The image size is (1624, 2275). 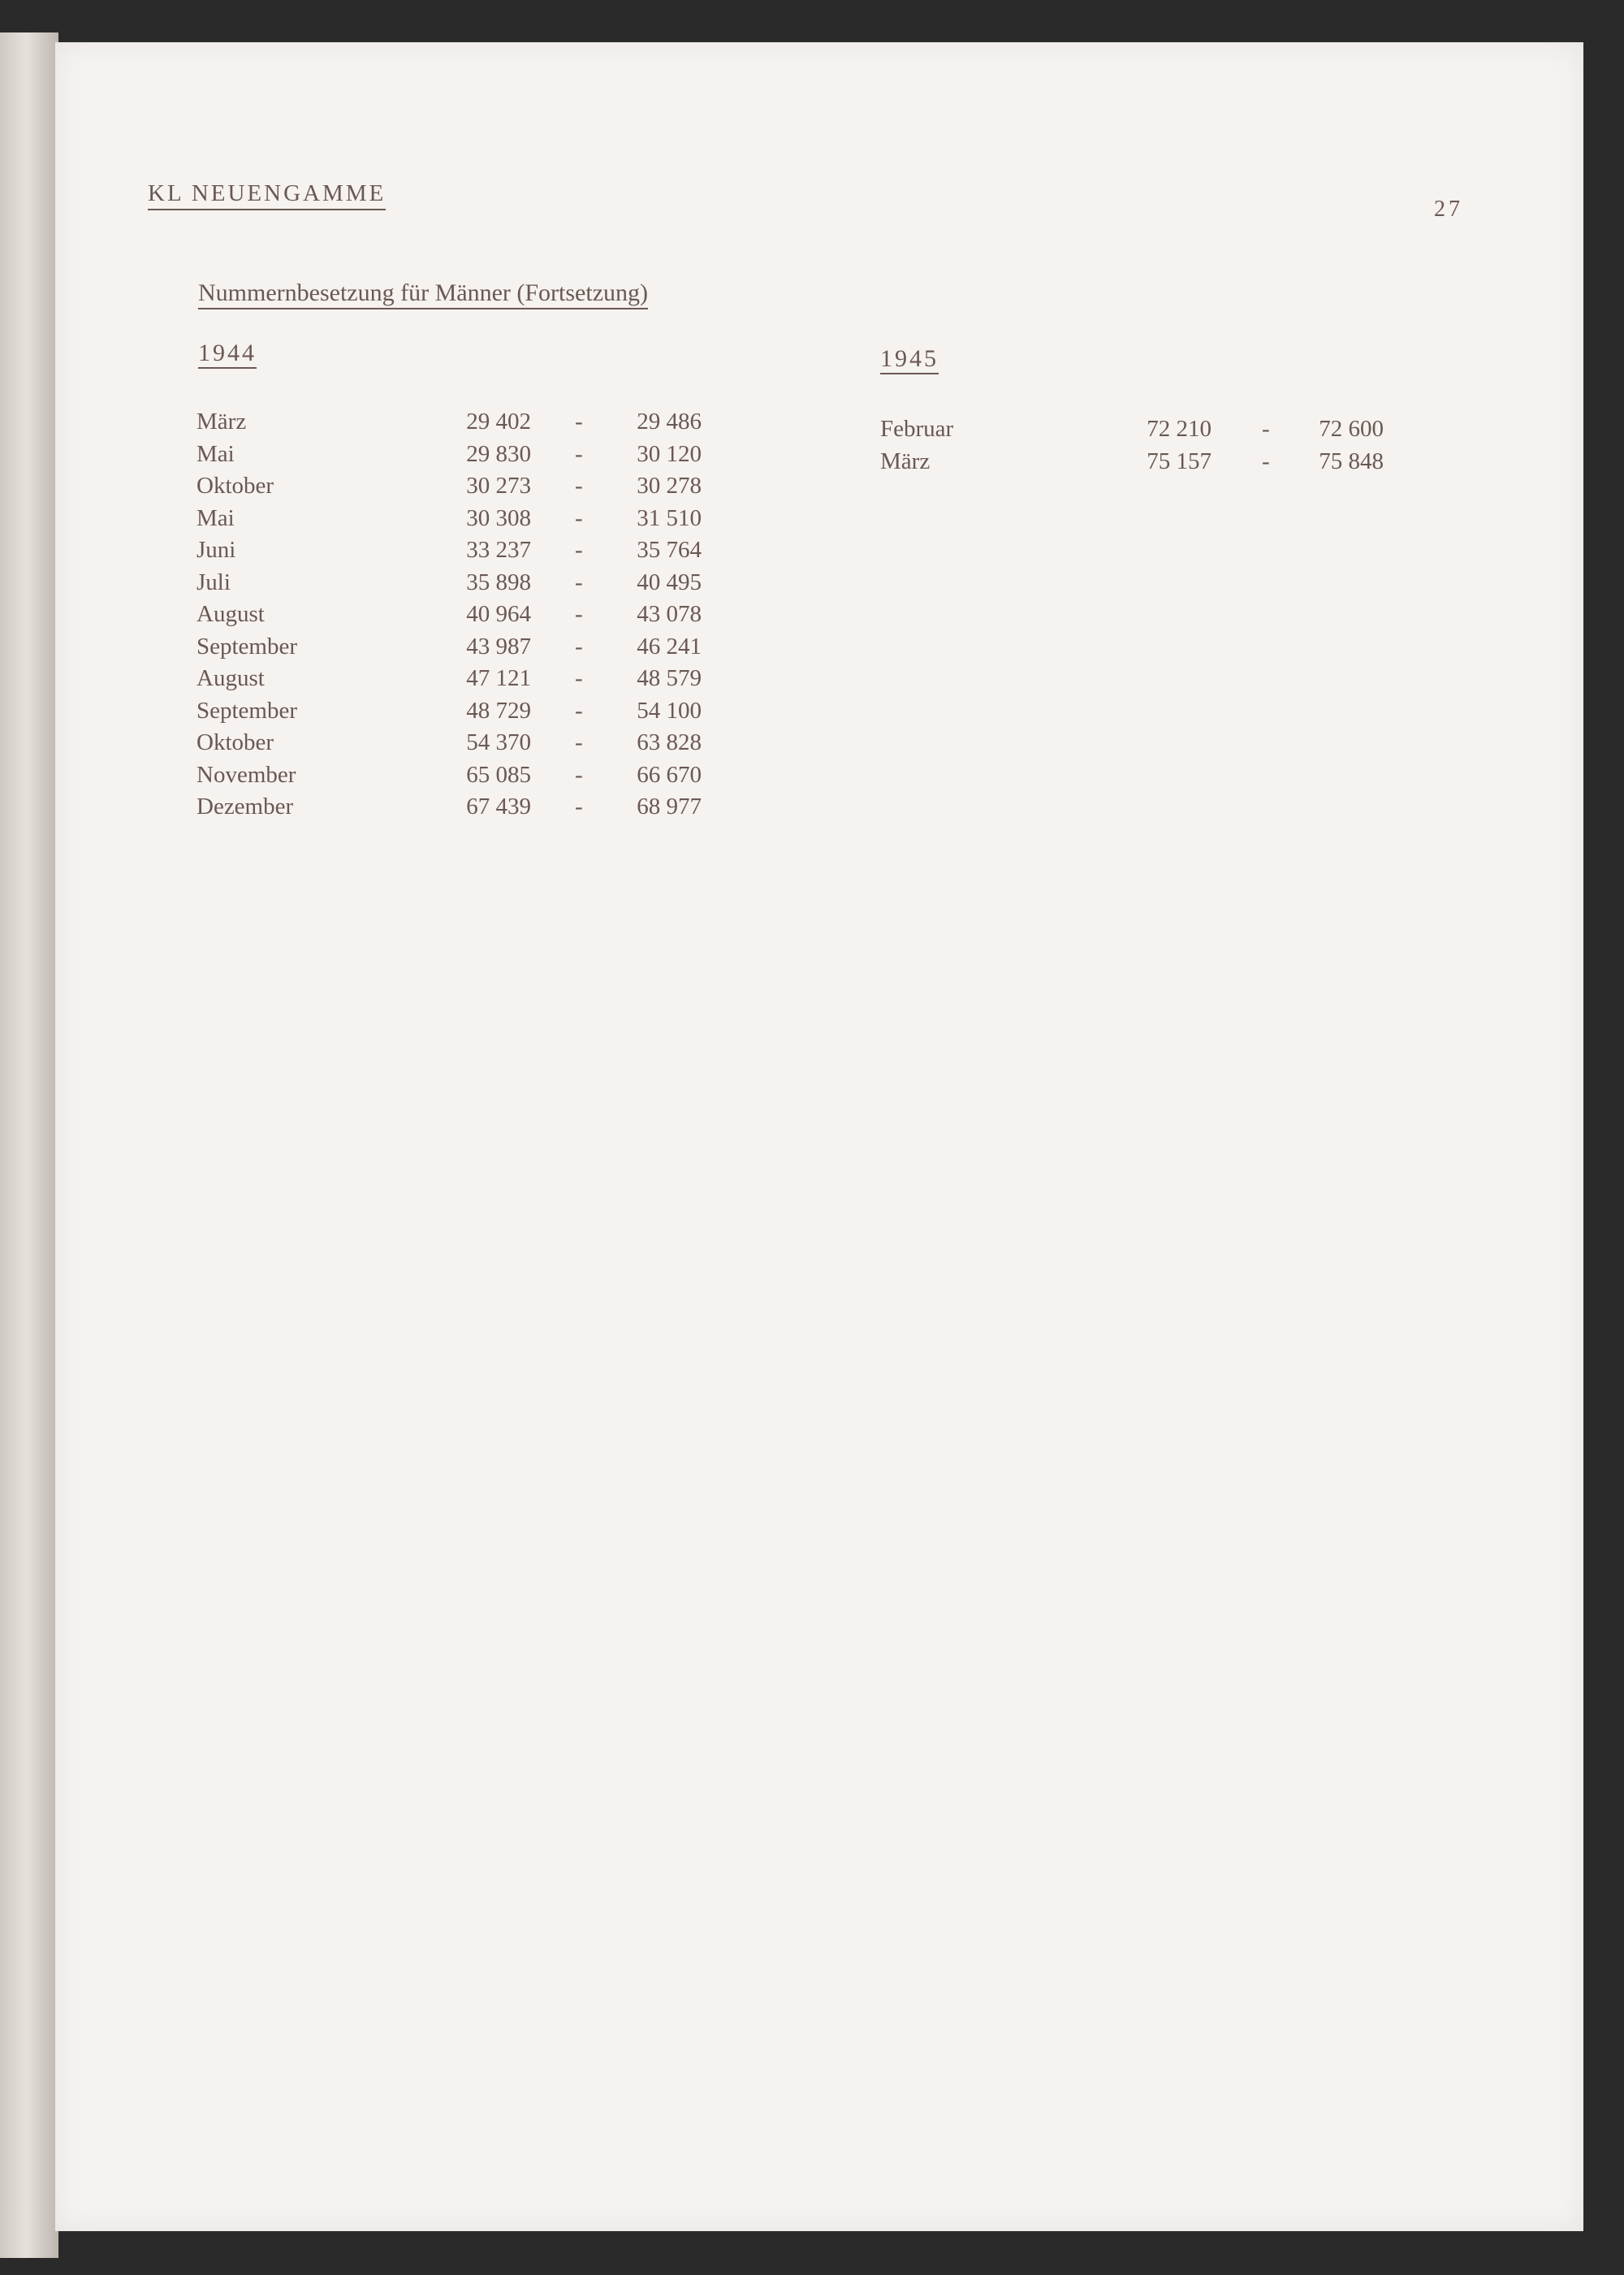 I want to click on page-number: 27, so click(x=1449, y=209).